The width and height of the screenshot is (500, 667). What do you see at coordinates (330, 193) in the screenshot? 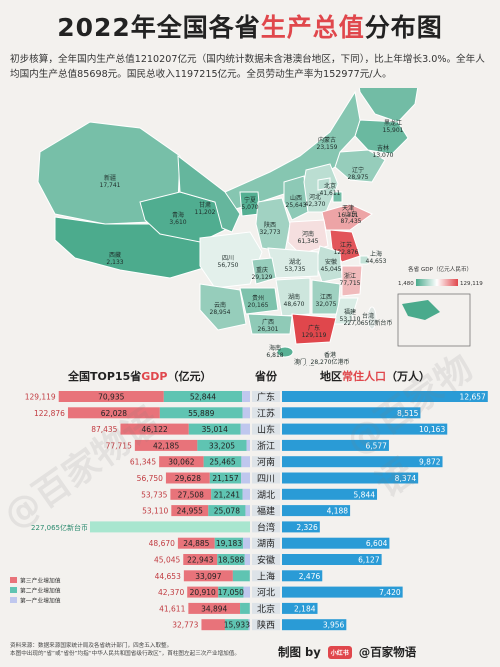
I see `region-value-label: 41,611` at bounding box center [330, 193].